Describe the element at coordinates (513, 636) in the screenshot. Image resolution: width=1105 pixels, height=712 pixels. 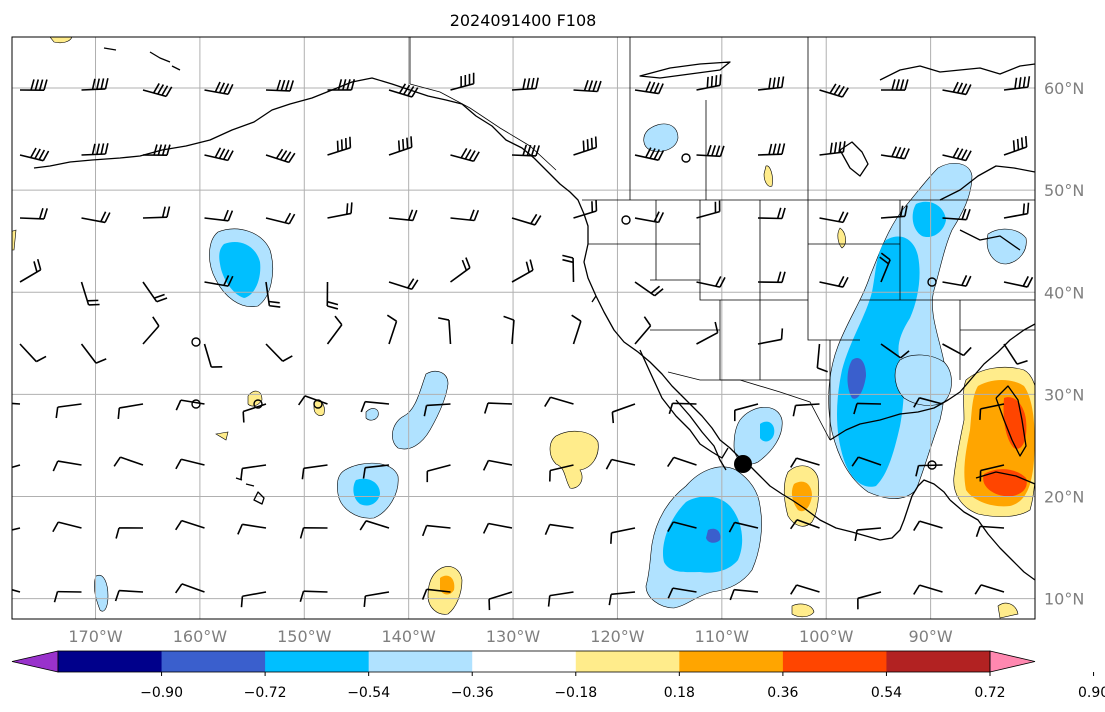
I see `longitude-label: 130°W` at that location.